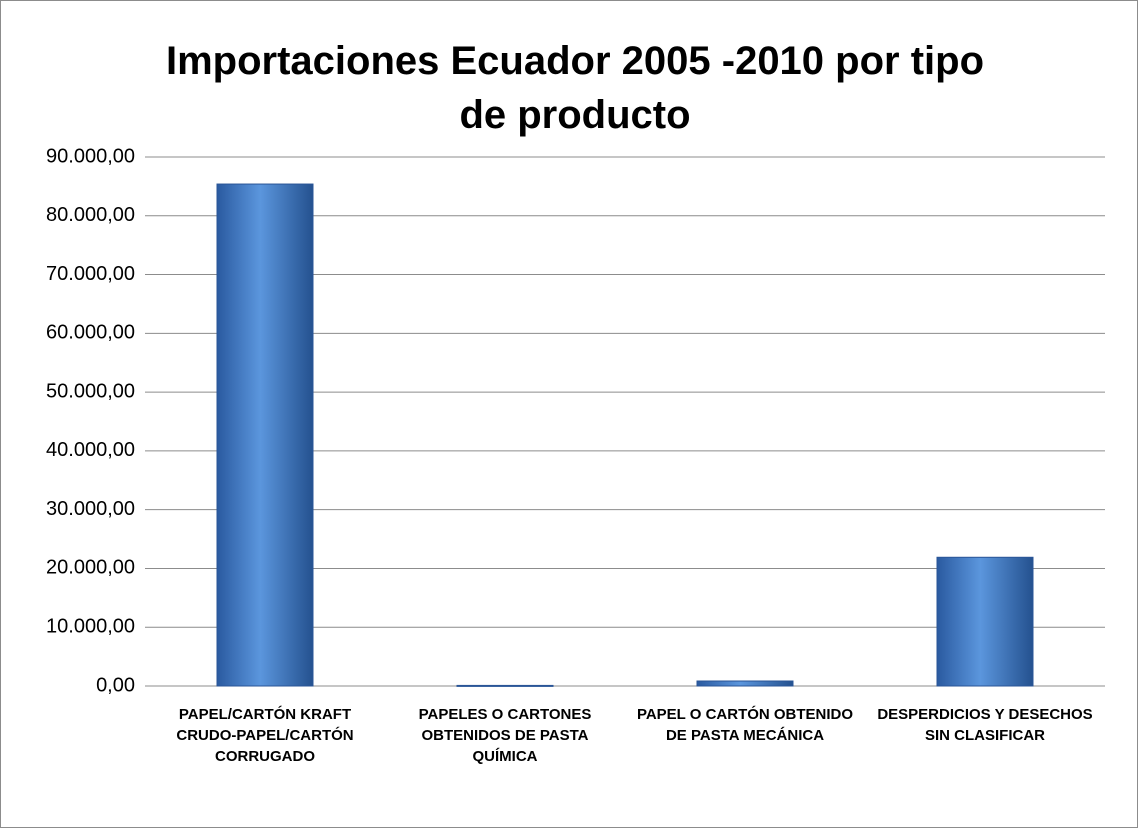  Describe the element at coordinates (90, 333) in the screenshot. I see `y-tick-label: 60.000,00` at that location.